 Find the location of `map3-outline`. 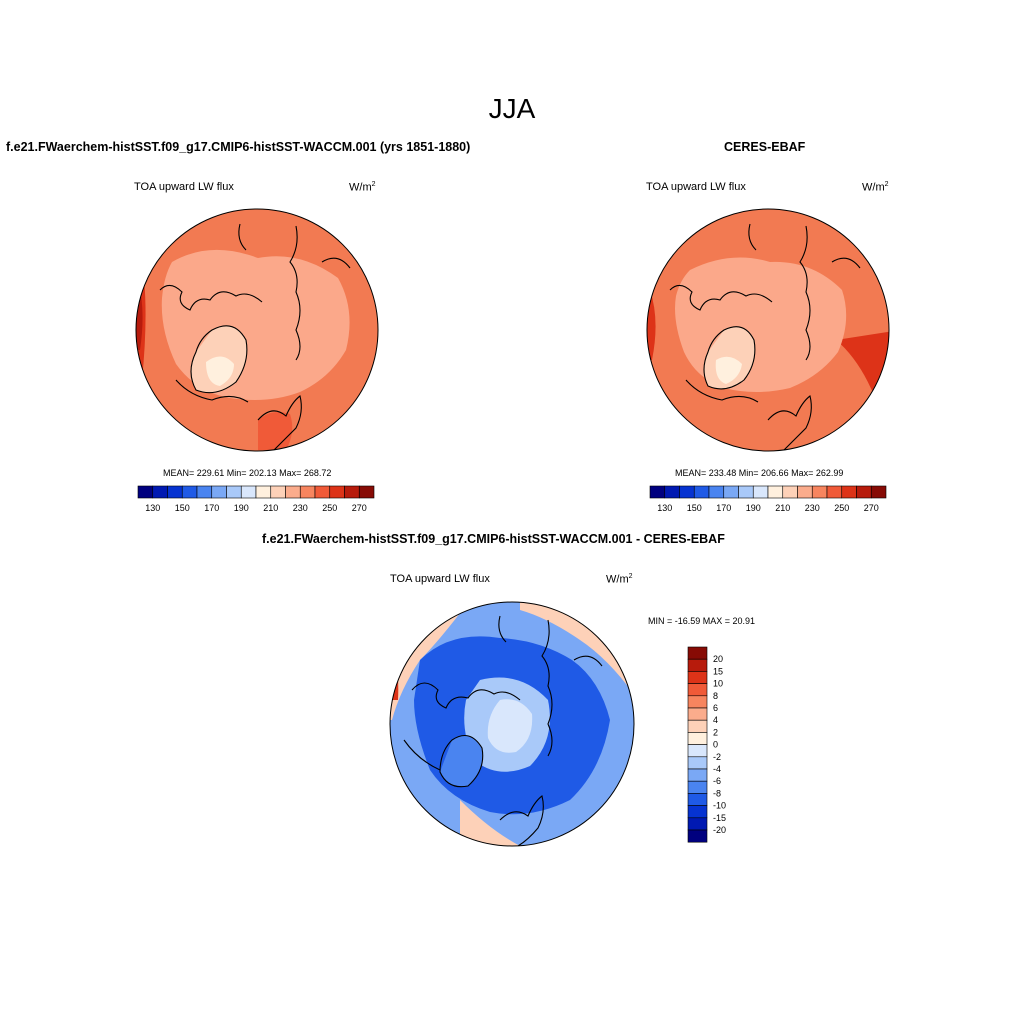

map3-outline is located at coordinates (512, 724).